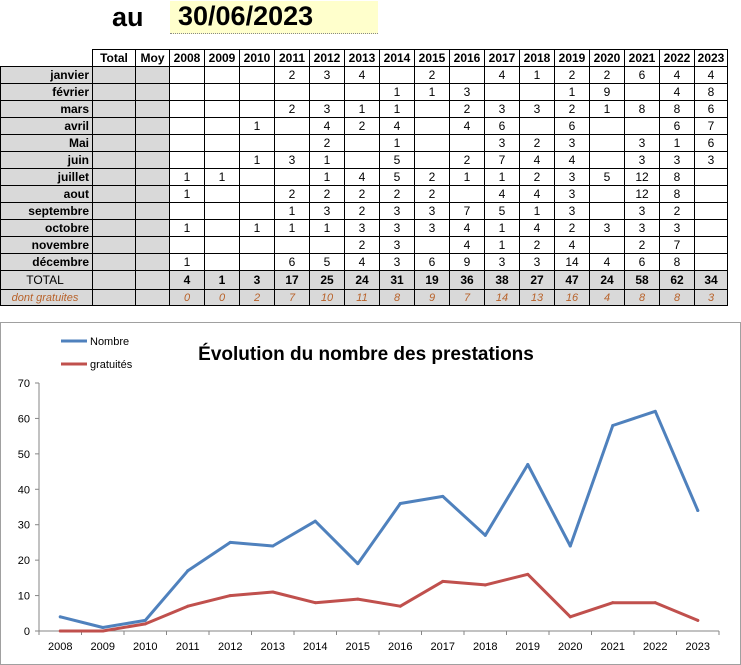 The height and width of the screenshot is (665, 741). What do you see at coordinates (642, 280) in the screenshot?
I see `table-cell: 58` at bounding box center [642, 280].